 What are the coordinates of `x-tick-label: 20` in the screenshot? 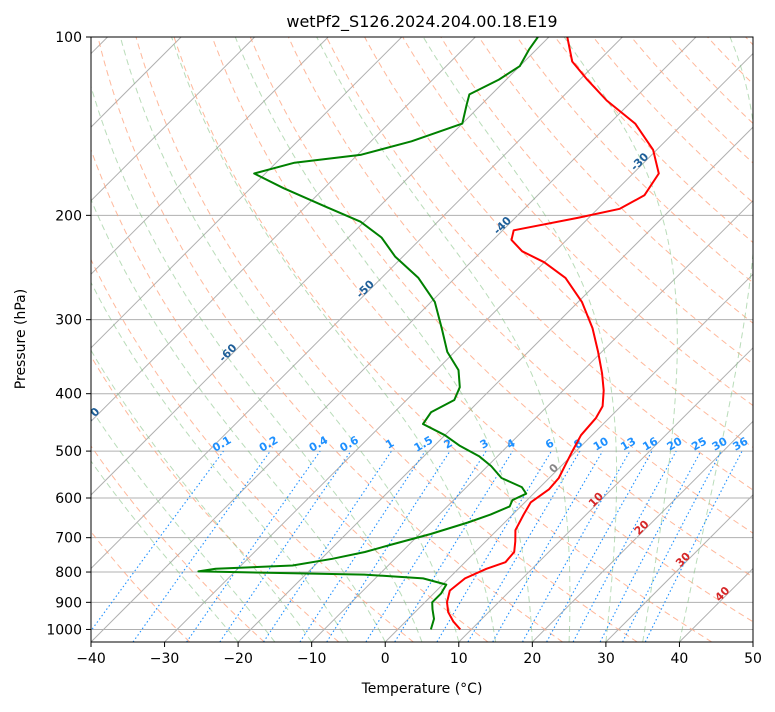 It's located at (532, 659).